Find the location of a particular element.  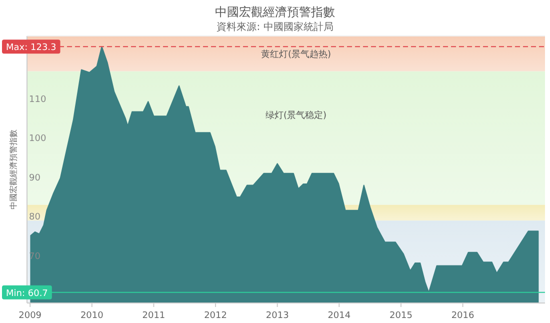

y-axis-title: 中國宏觀經濟預警指數 is located at coordinates (13, 170).